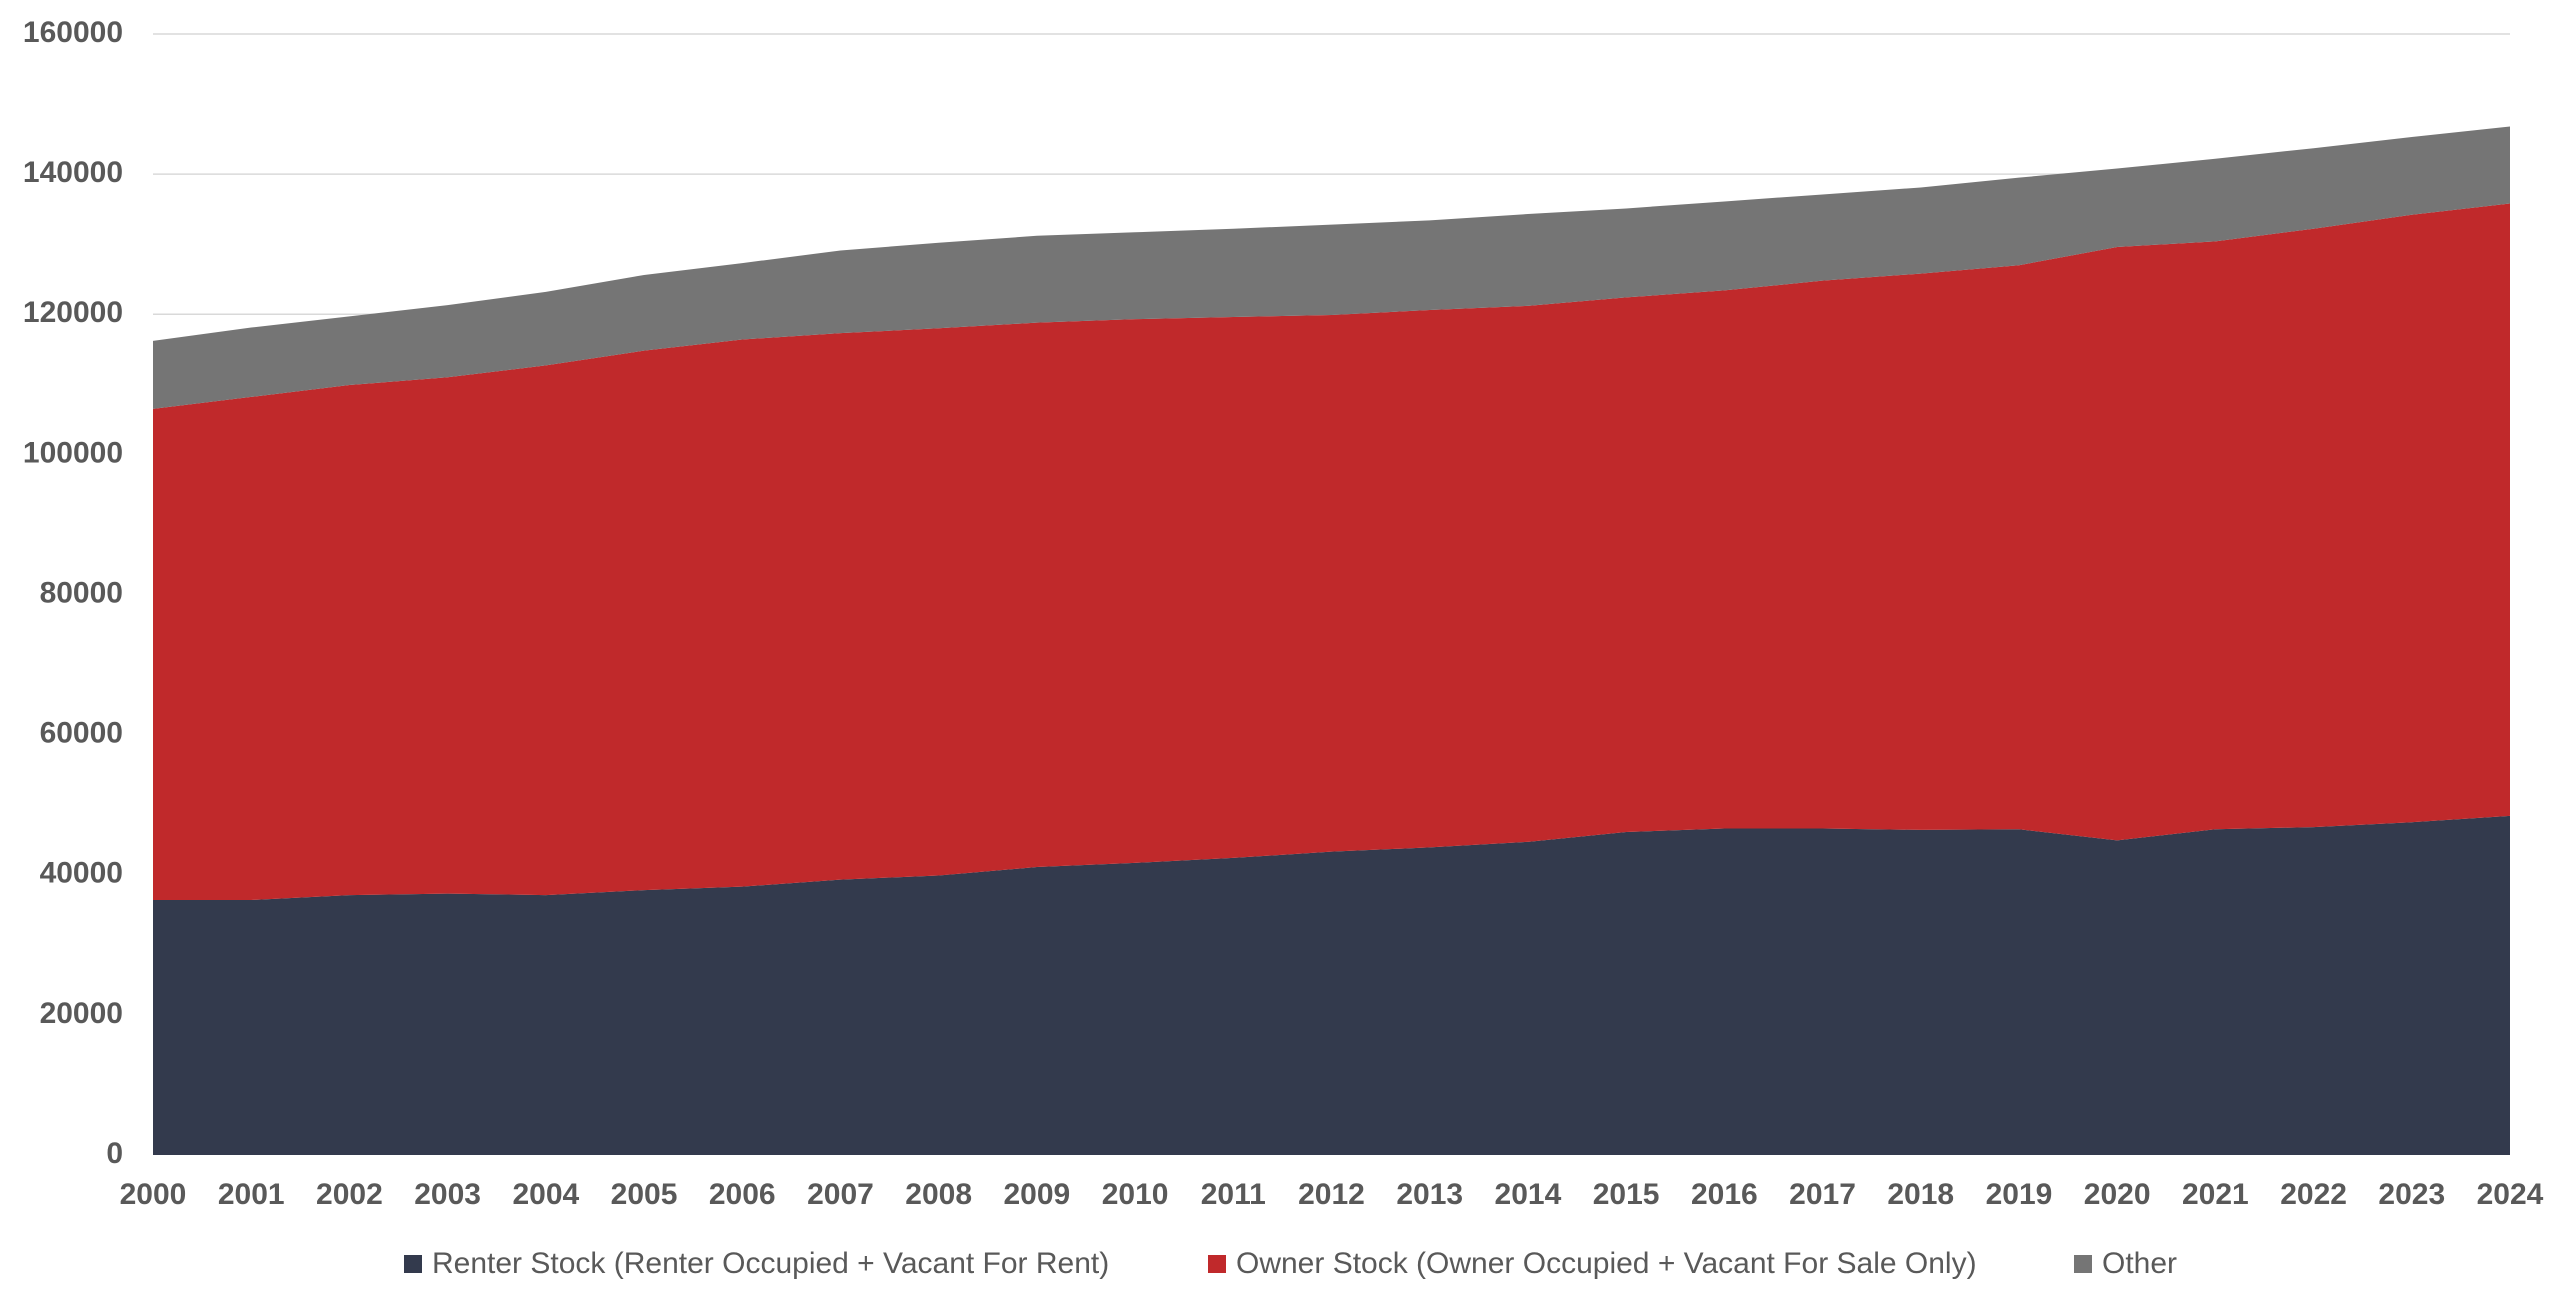 This screenshot has height=1305, width=2560. I want to click on x-tick-label: 2014, so click(1528, 1194).